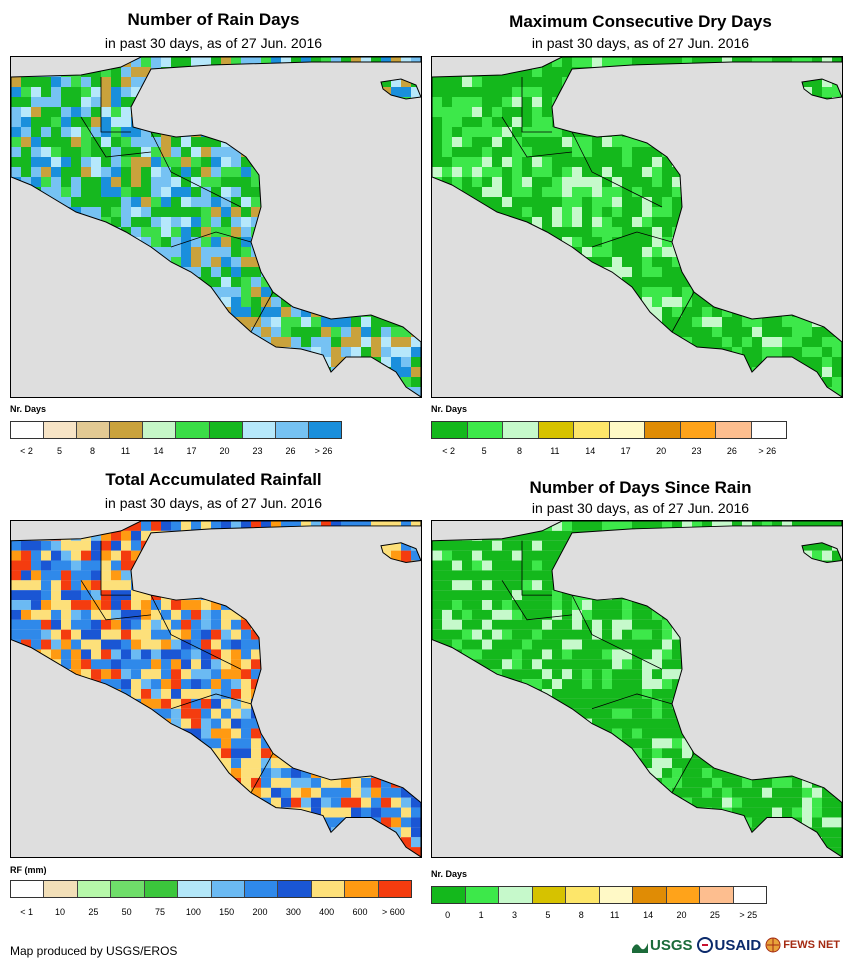  What do you see at coordinates (481, 915) in the screenshot?
I see `legend-label: 1` at bounding box center [481, 915].